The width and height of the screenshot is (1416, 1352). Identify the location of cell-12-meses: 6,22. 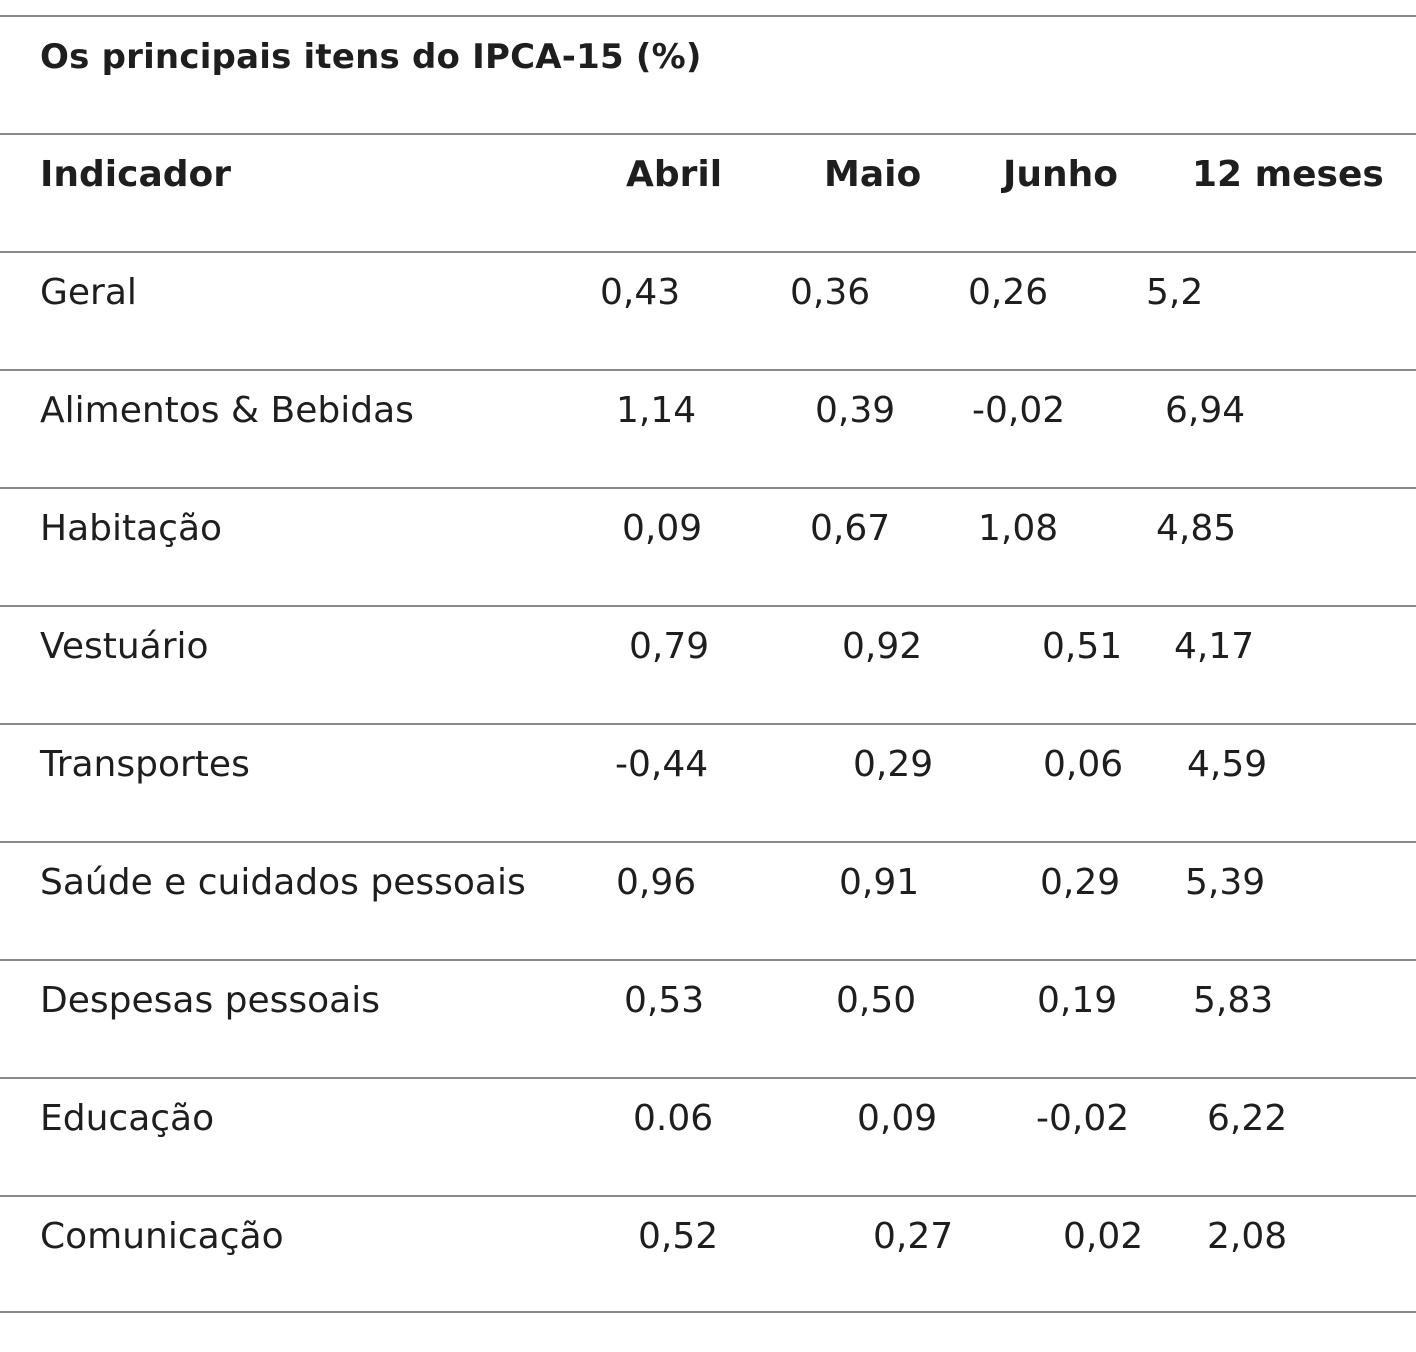
(1247, 1118).